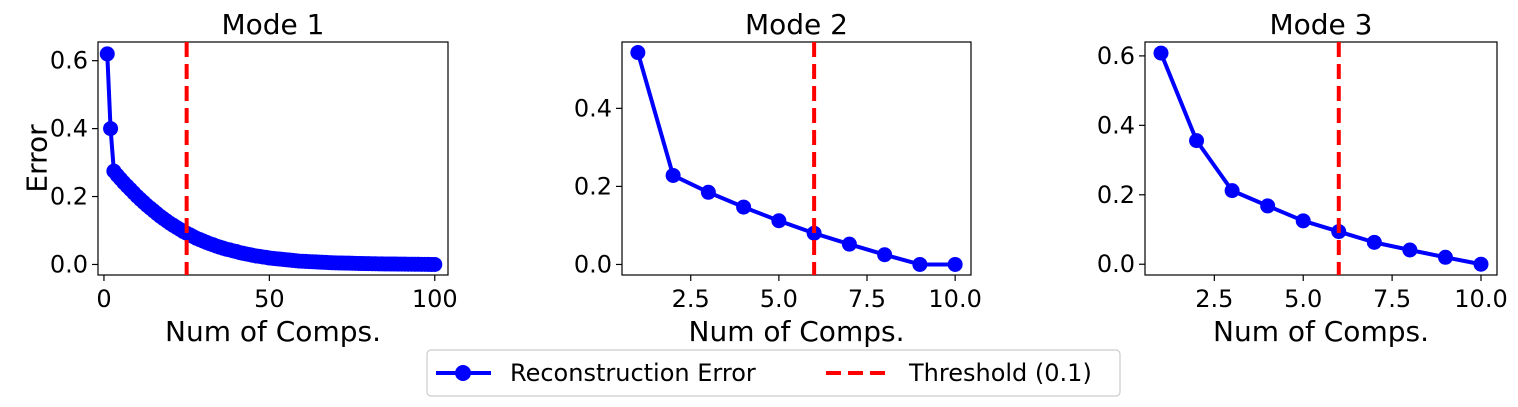 This screenshot has height=407, width=1518. Describe the element at coordinates (269, 299) in the screenshot. I see `x-tick-label: 50` at that location.